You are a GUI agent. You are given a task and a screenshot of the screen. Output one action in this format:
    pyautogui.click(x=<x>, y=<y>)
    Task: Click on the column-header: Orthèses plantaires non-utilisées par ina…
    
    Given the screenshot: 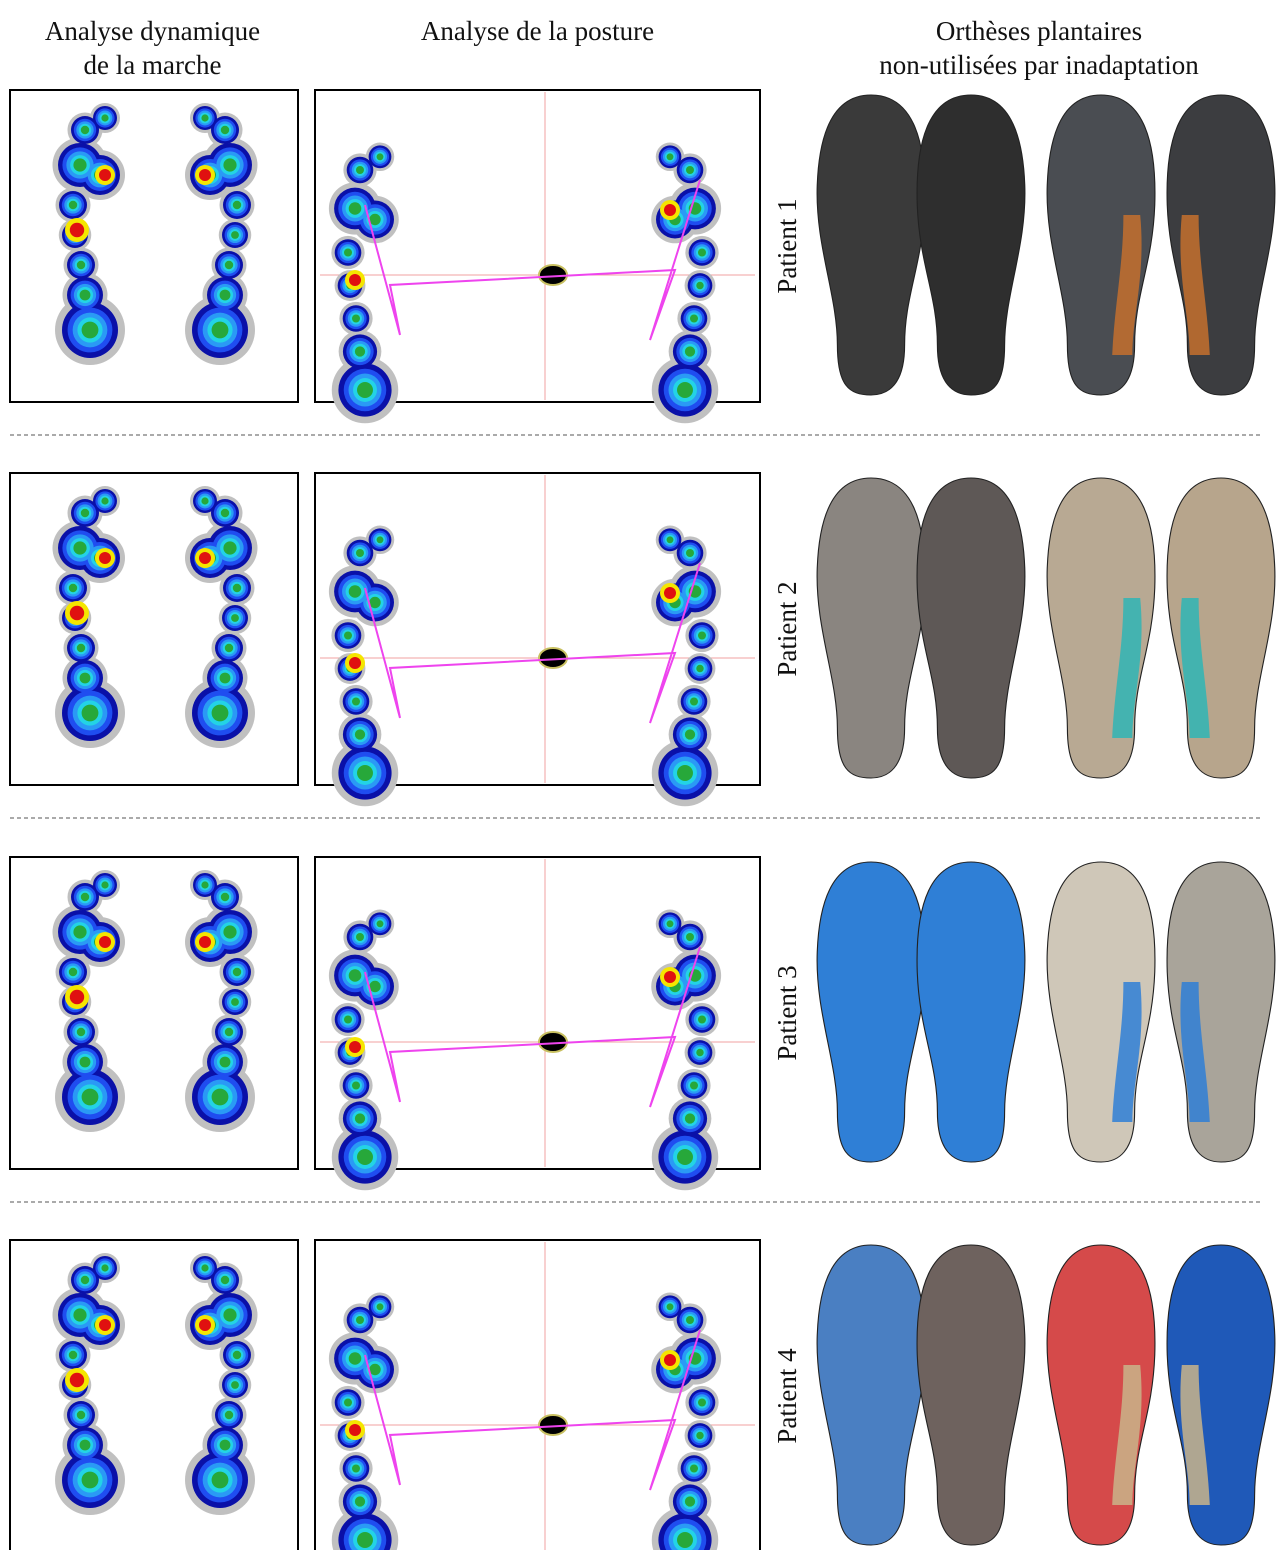 What is the action you would take?
    pyautogui.click(x=1039, y=48)
    